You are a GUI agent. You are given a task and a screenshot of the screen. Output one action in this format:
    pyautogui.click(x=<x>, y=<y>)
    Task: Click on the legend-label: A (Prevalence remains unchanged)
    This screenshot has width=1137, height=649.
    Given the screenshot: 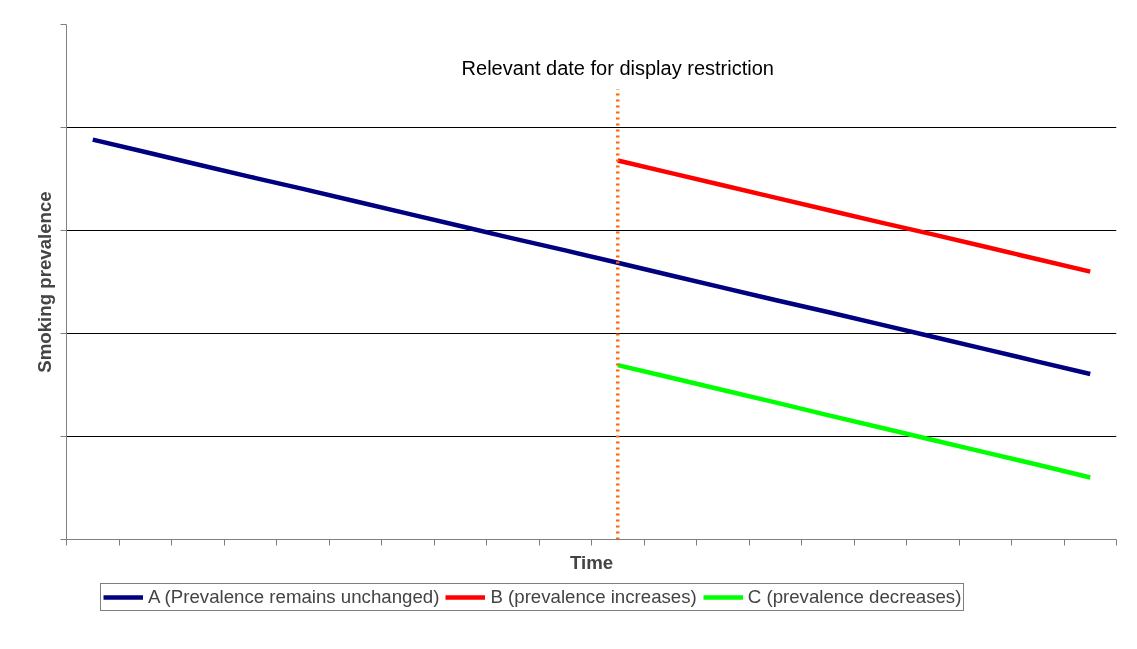 What is the action you would take?
    pyautogui.click(x=294, y=597)
    